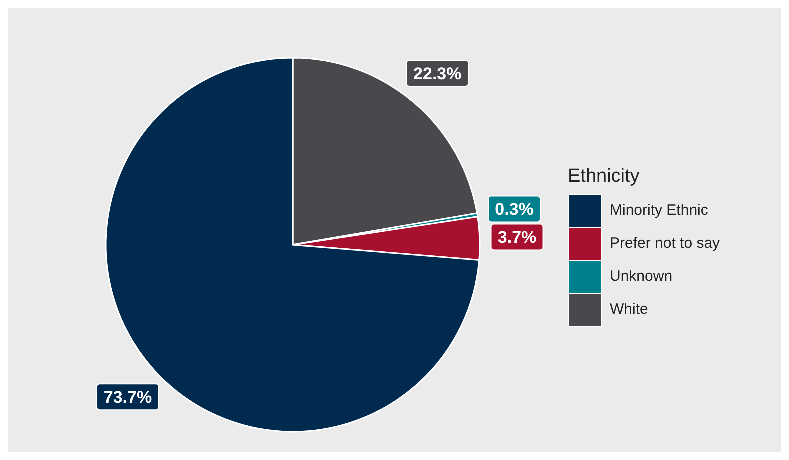 The height and width of the screenshot is (460, 789). Describe the element at coordinates (641, 276) in the screenshot. I see `legend-label: Unknown` at that location.